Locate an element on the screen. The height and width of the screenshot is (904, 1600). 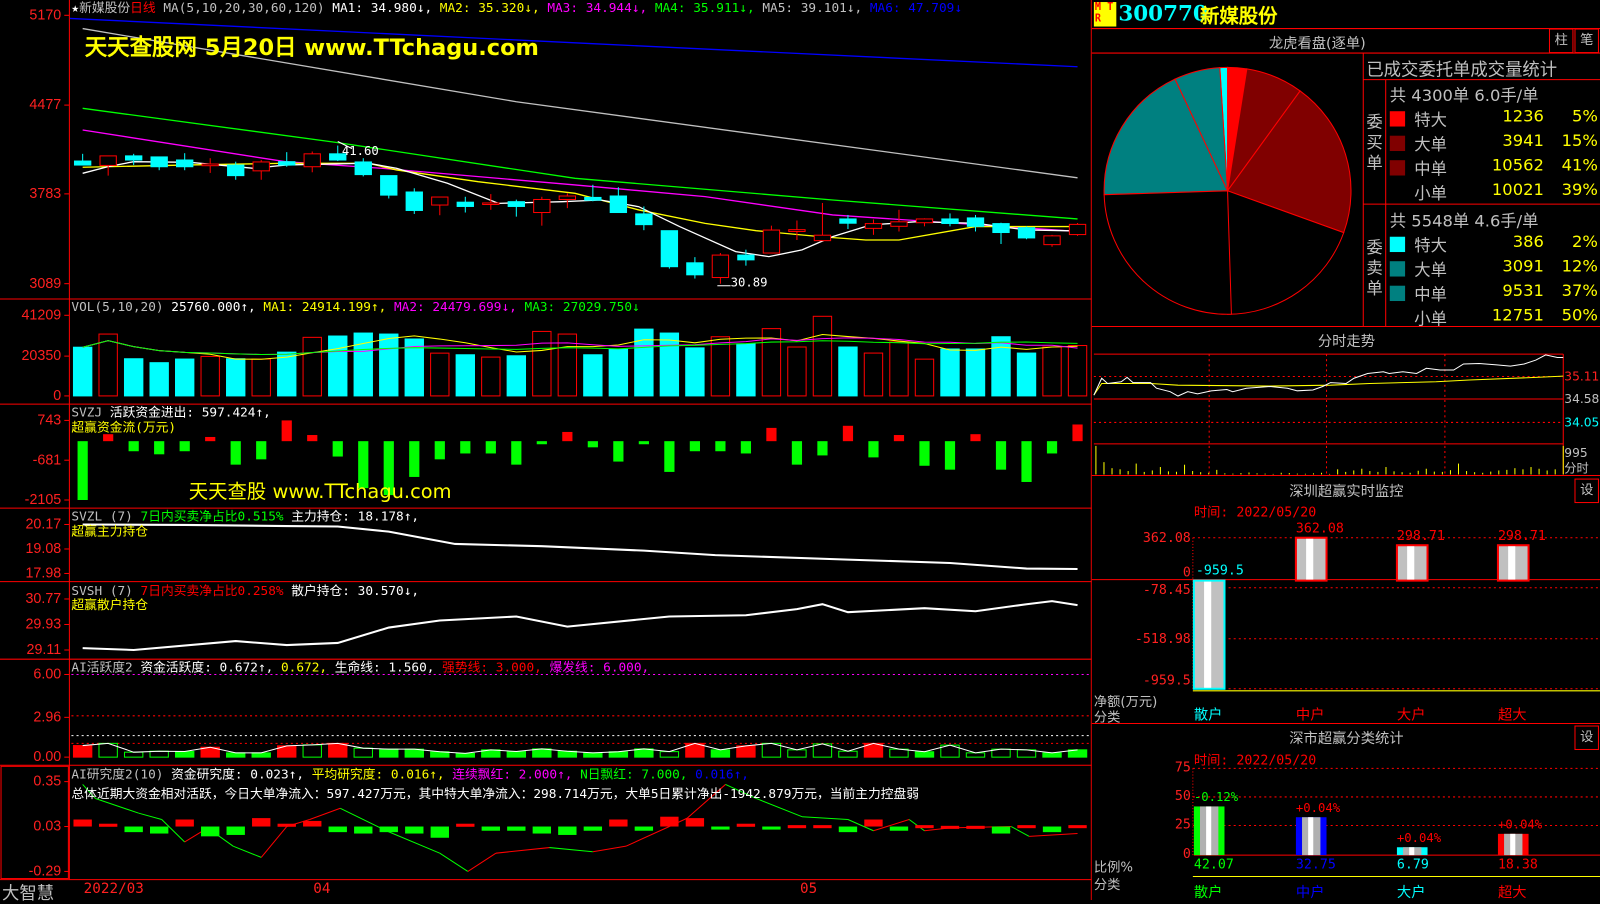
bar-value-label: 298.71 is located at coordinates (1521, 536).